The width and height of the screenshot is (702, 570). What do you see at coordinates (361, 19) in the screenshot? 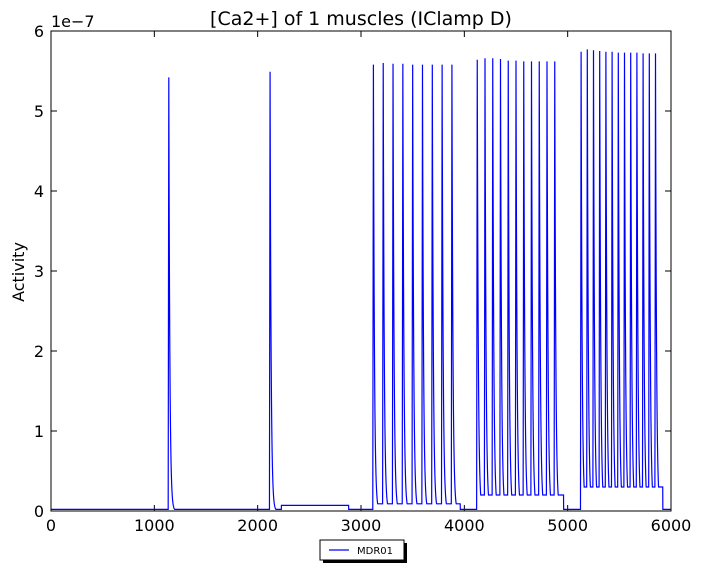
I see `chart-title: [Ca2+] of 1 muscles (IClamp D)` at bounding box center [361, 19].